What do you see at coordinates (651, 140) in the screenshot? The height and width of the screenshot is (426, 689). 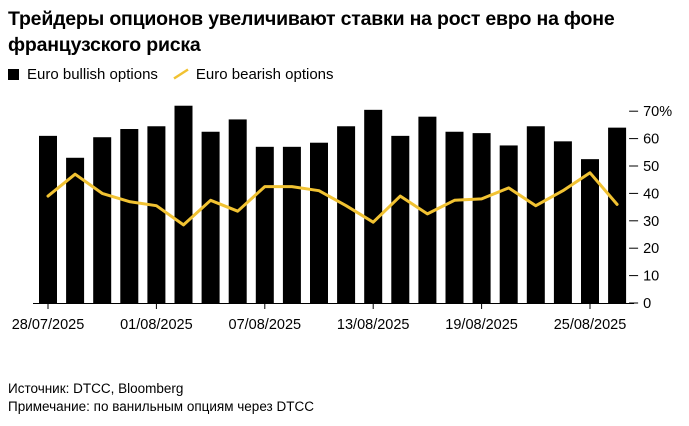 I see `y-tick-label-60: 60` at bounding box center [651, 140].